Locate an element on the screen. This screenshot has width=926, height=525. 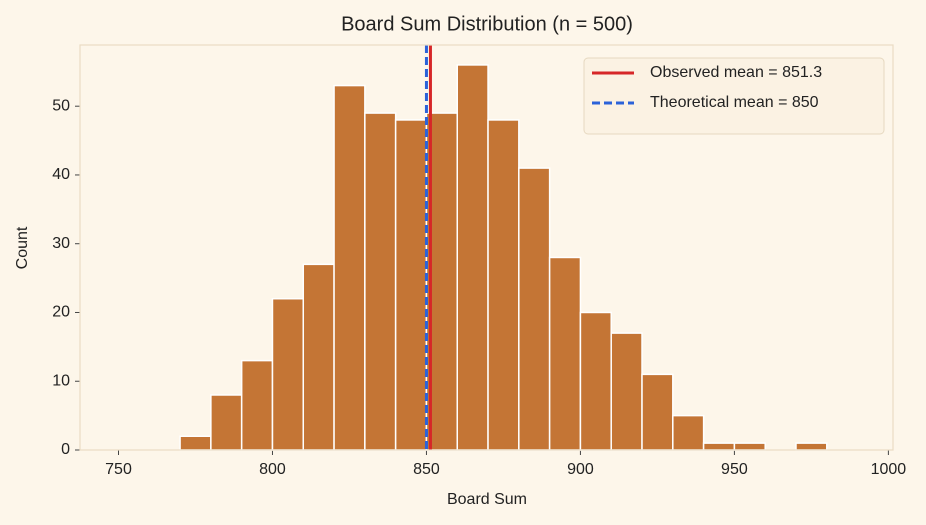
x-tick-label: 850 is located at coordinates (426, 469).